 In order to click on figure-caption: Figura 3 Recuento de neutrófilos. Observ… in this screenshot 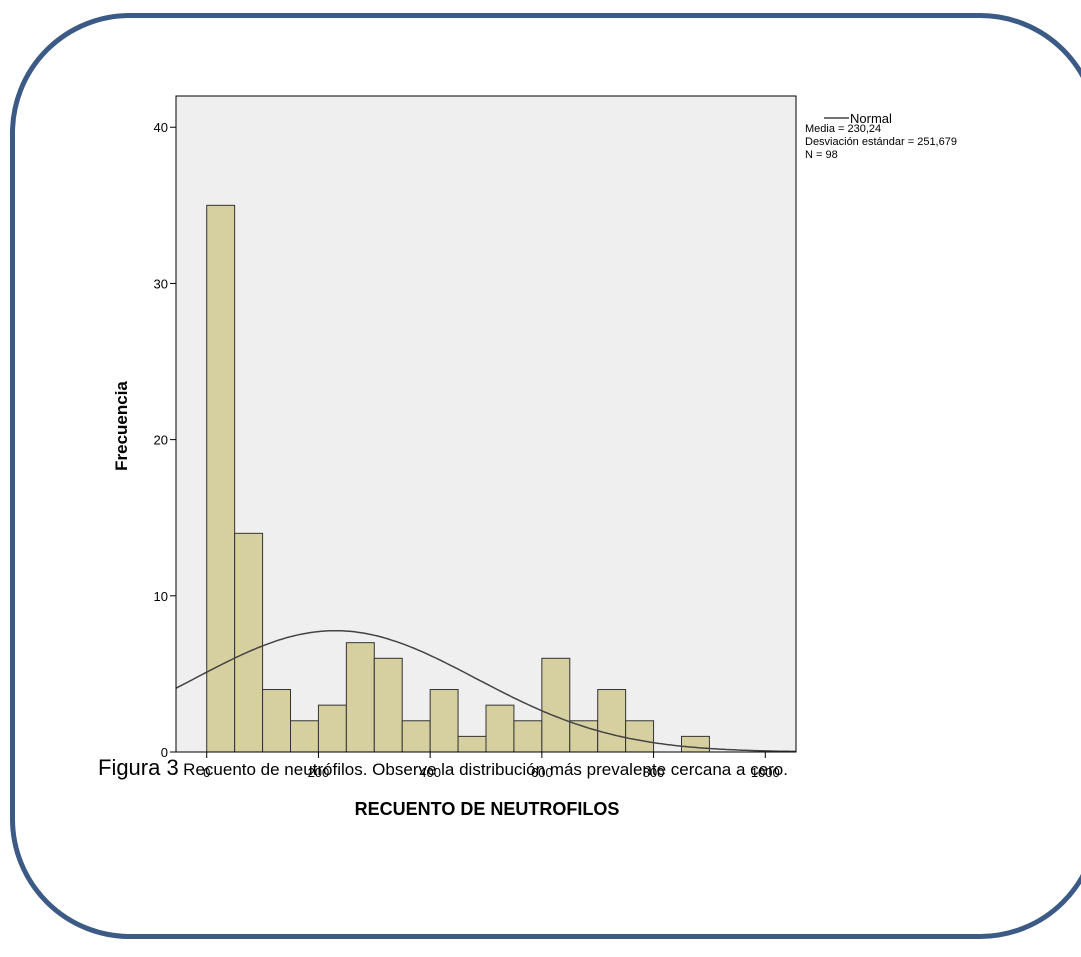, I will do `click(443, 768)`.